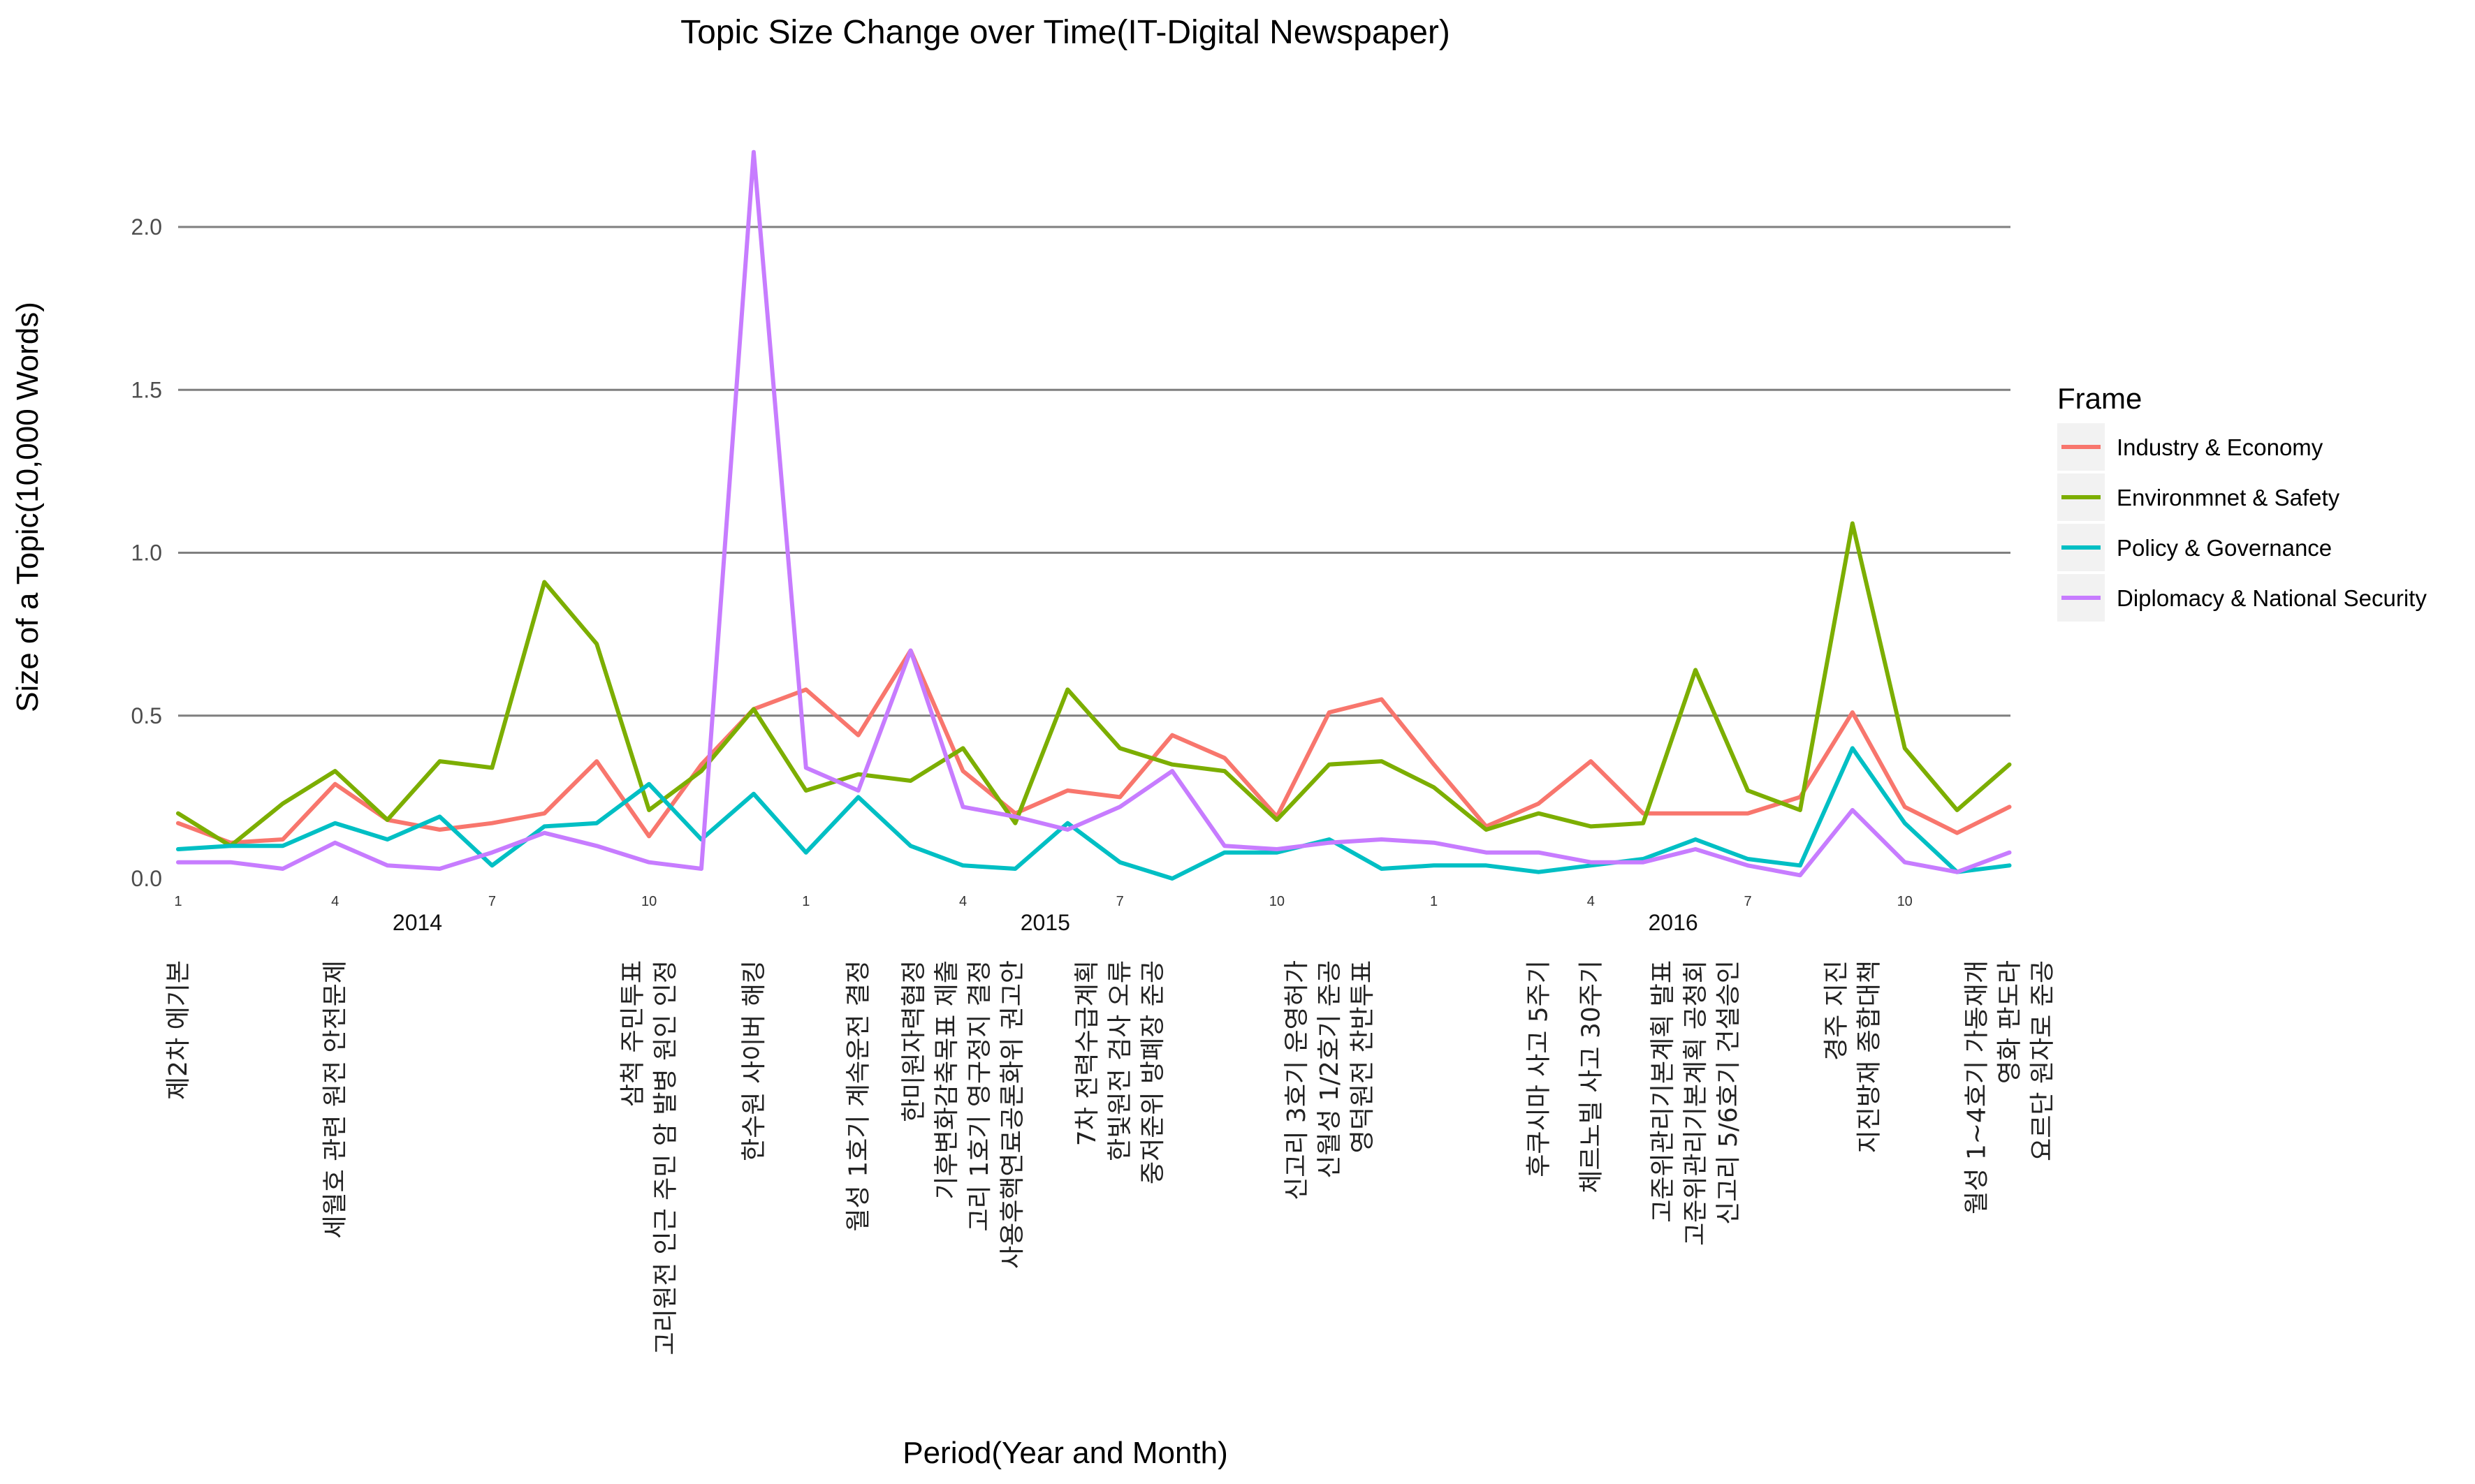 The width and height of the screenshot is (2475, 1484). Describe the element at coordinates (914, 1041) in the screenshot. I see `event-label: 한미원자력협정` at that location.